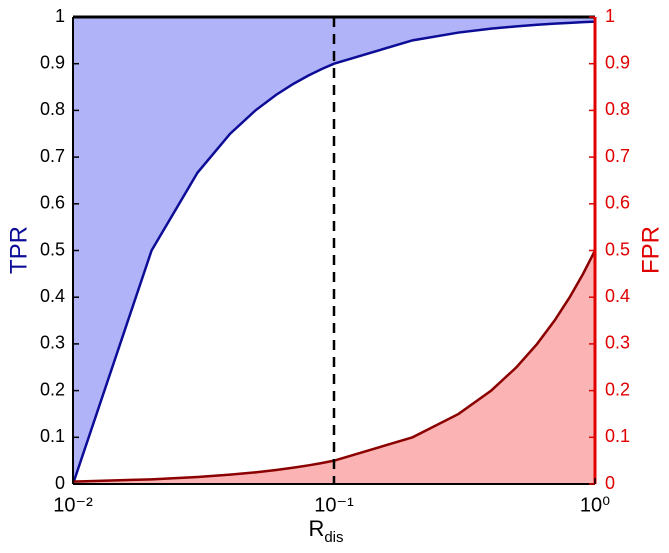 This screenshot has height=553, width=669. What do you see at coordinates (617, 389) in the screenshot?
I see `y2-tick-label: 0.2` at bounding box center [617, 389].